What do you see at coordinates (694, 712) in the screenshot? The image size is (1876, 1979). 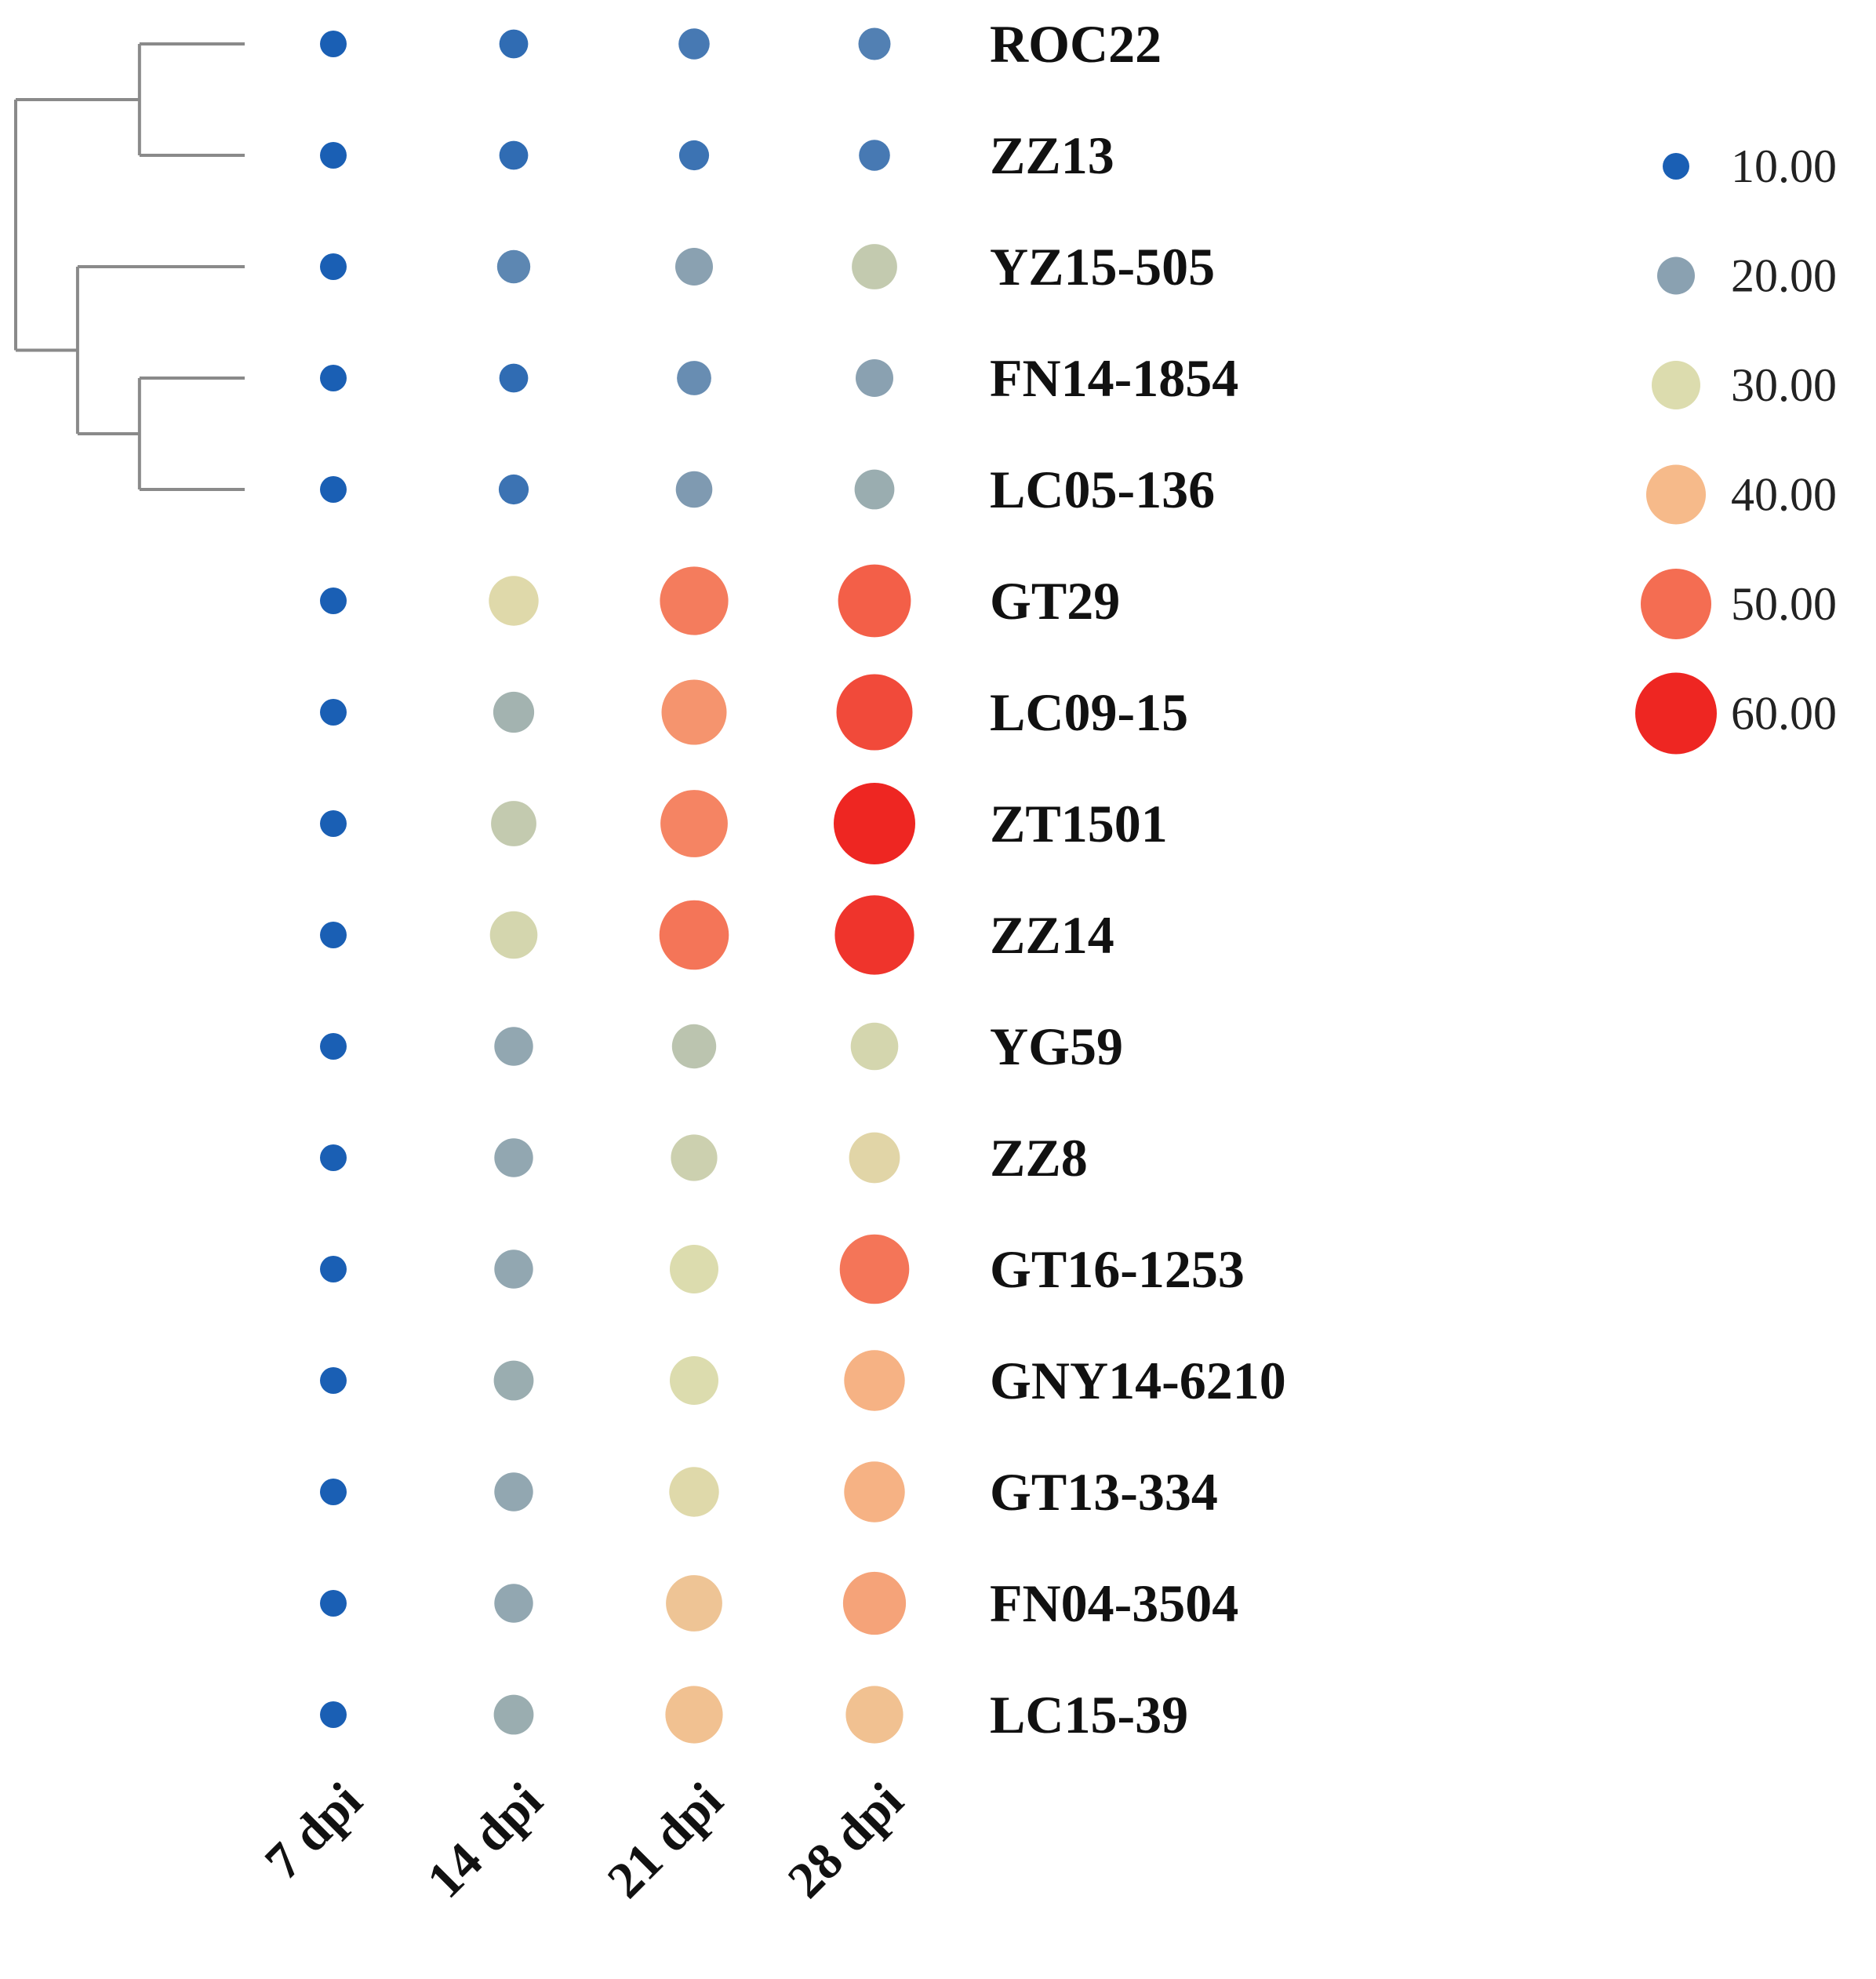 I see `bubble-lc09-15-21-dpi` at bounding box center [694, 712].